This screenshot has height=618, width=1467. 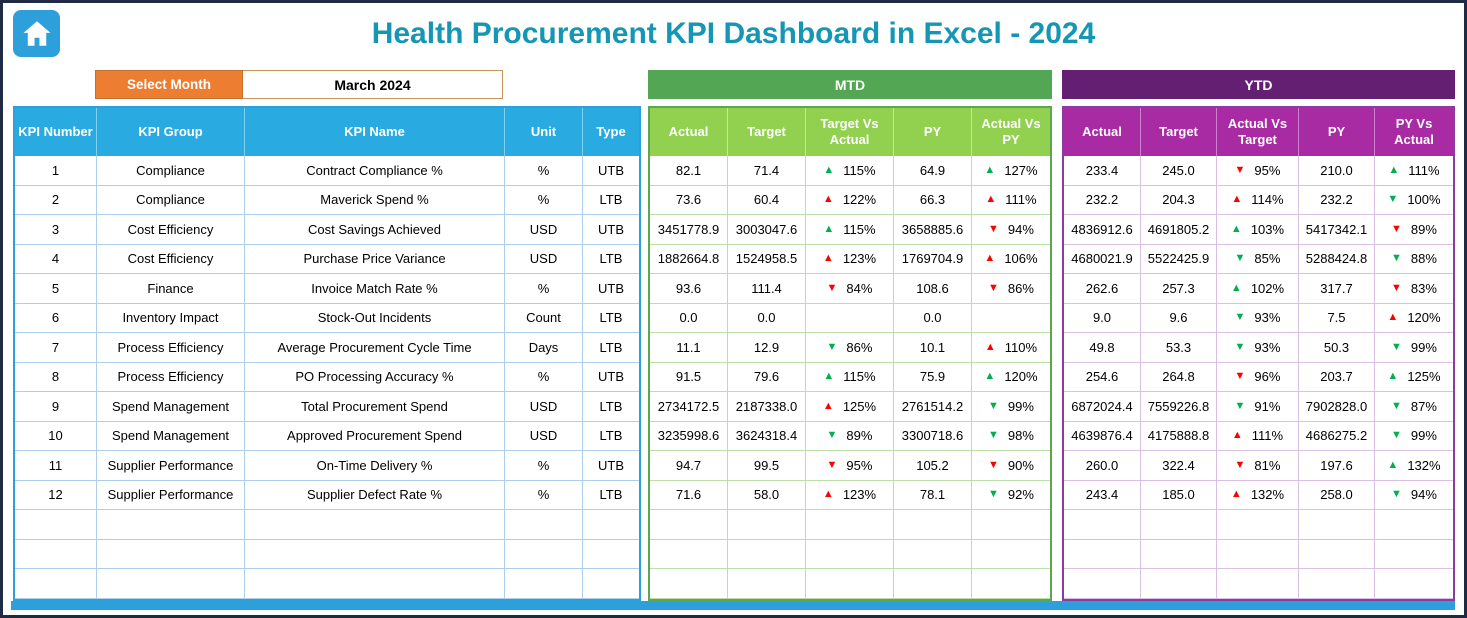 I want to click on mtd-target-cell: 60.4, so click(x=767, y=200).